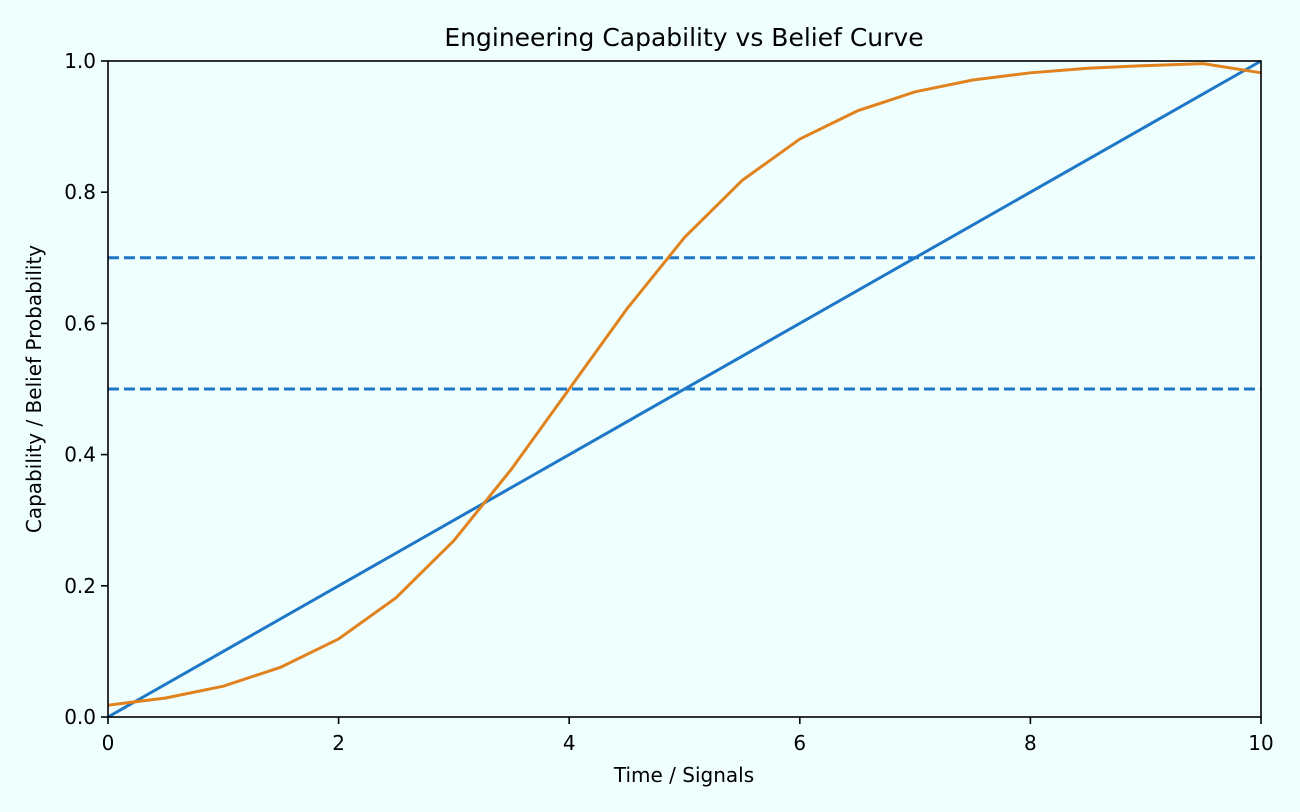  Describe the element at coordinates (569, 743) in the screenshot. I see `x-tick-label: 4` at that location.